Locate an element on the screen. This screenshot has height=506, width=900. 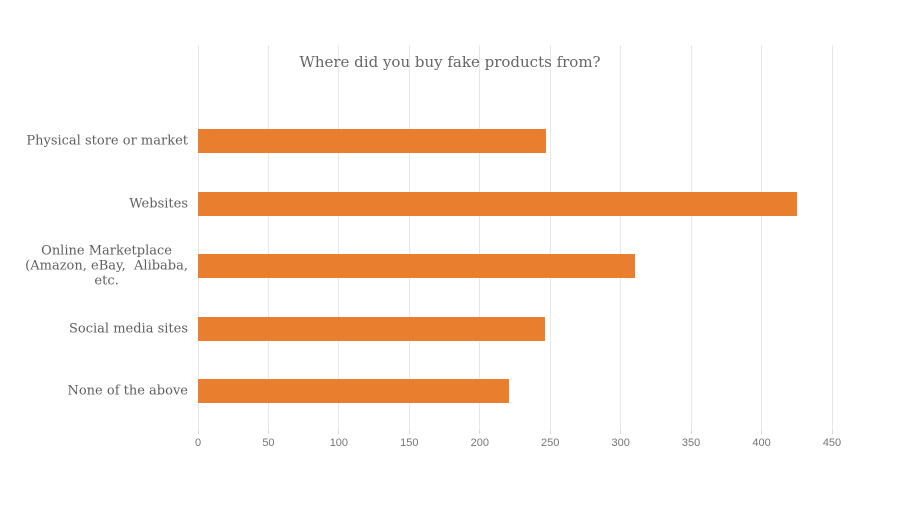
category-label-line: etc. is located at coordinates (106, 281).